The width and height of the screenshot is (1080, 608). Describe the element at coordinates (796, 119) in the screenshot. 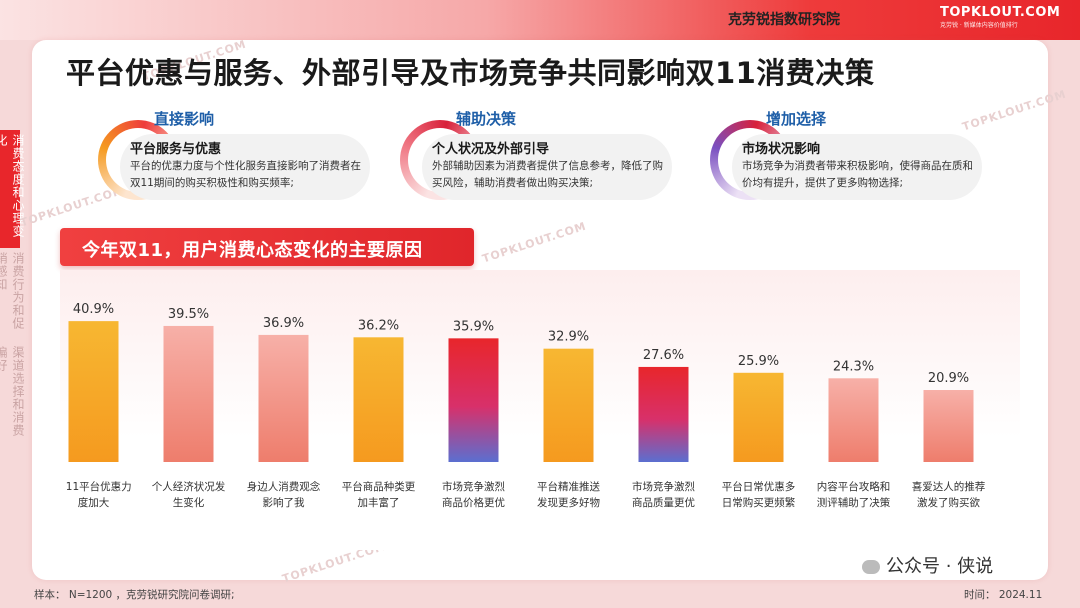

I see `panel-tag: 增加选择` at that location.